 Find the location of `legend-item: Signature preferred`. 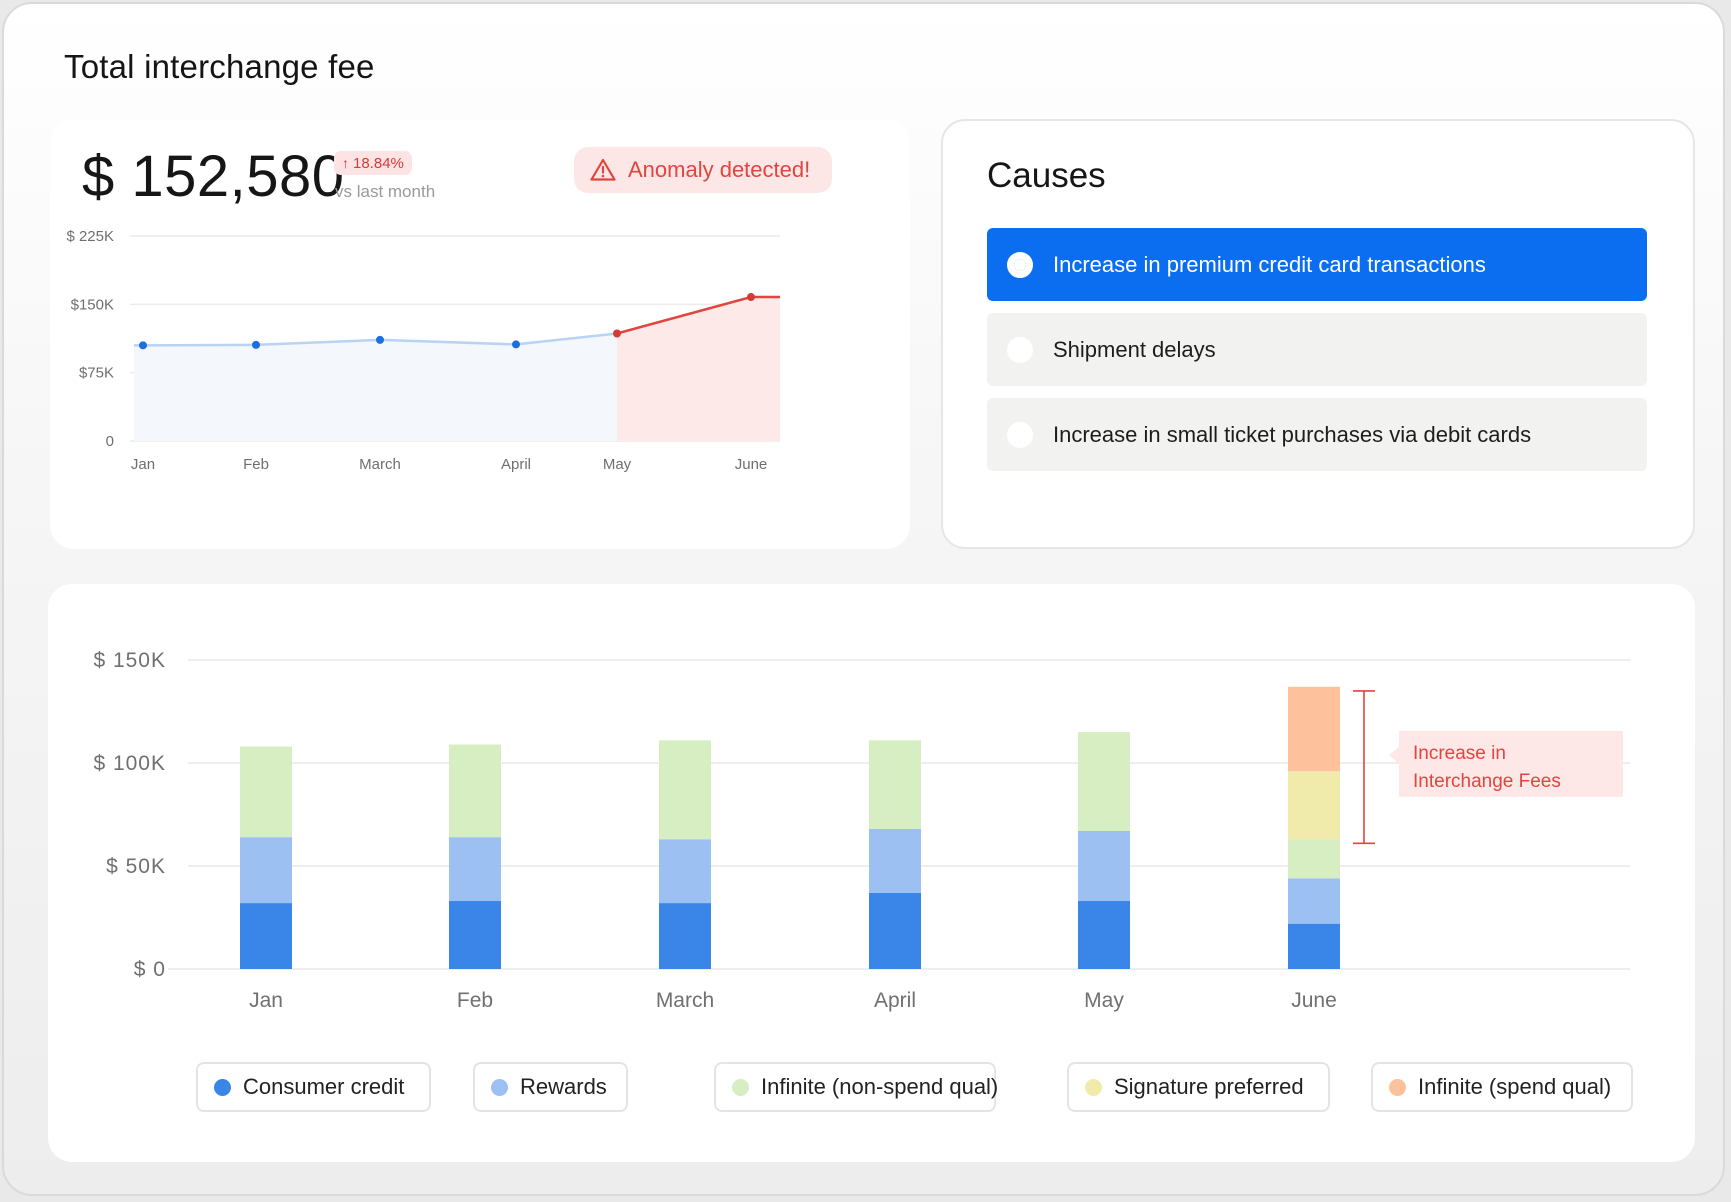

legend-item: Signature preferred is located at coordinates (1198, 1087).